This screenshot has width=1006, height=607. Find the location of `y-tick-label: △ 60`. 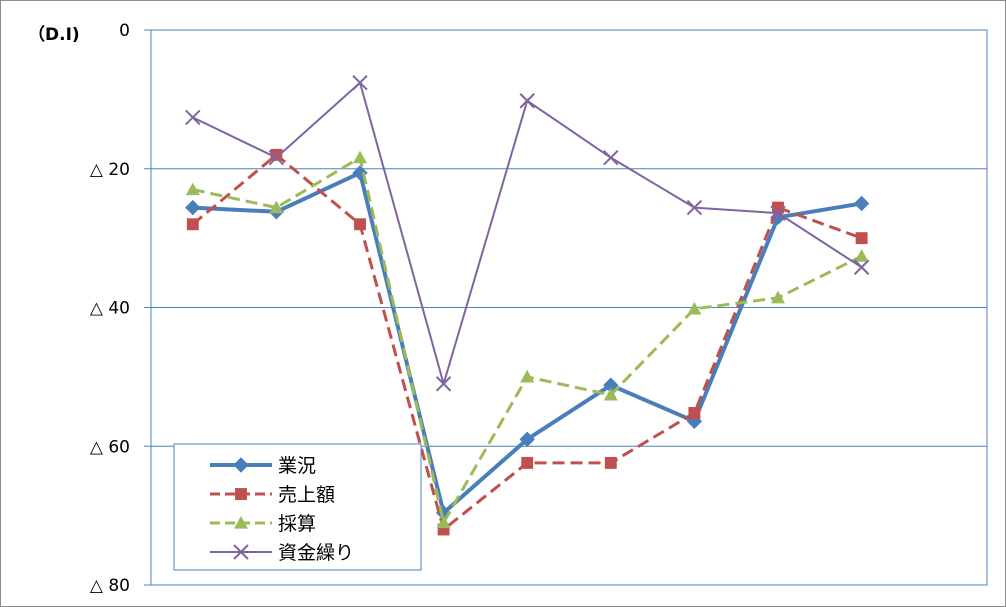

y-tick-label: △ 60 is located at coordinates (110, 447).